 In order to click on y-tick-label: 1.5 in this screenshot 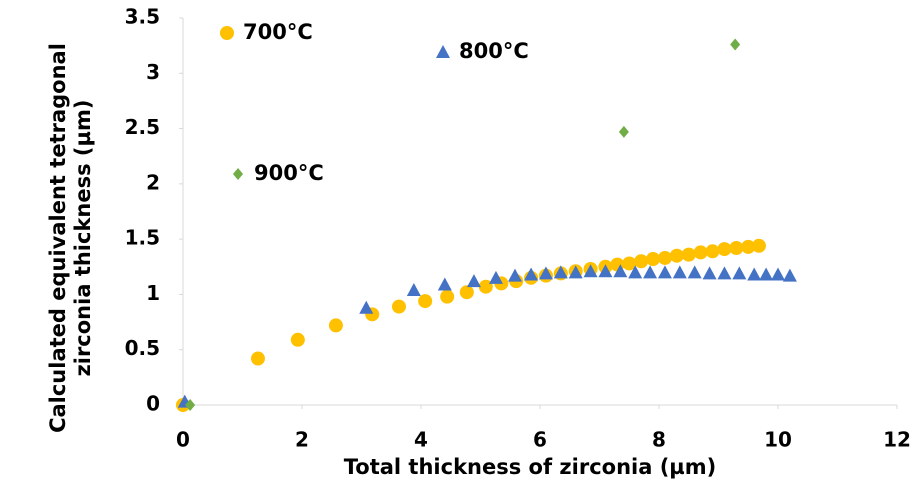, I will do `click(142, 238)`.